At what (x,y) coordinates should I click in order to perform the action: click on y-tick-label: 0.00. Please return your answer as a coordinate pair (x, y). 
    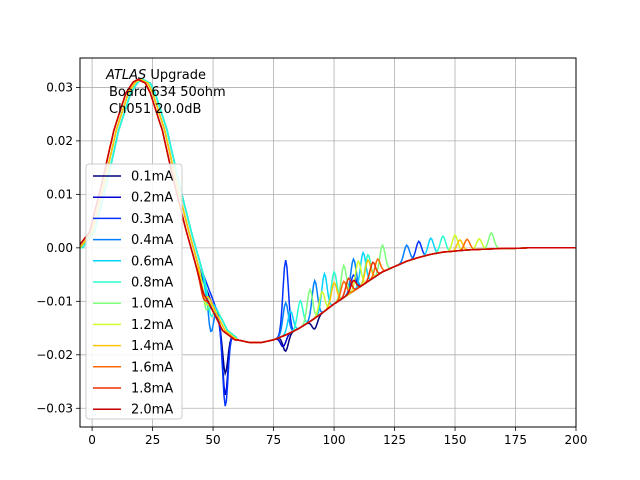
    Looking at the image, I should click on (59, 248).